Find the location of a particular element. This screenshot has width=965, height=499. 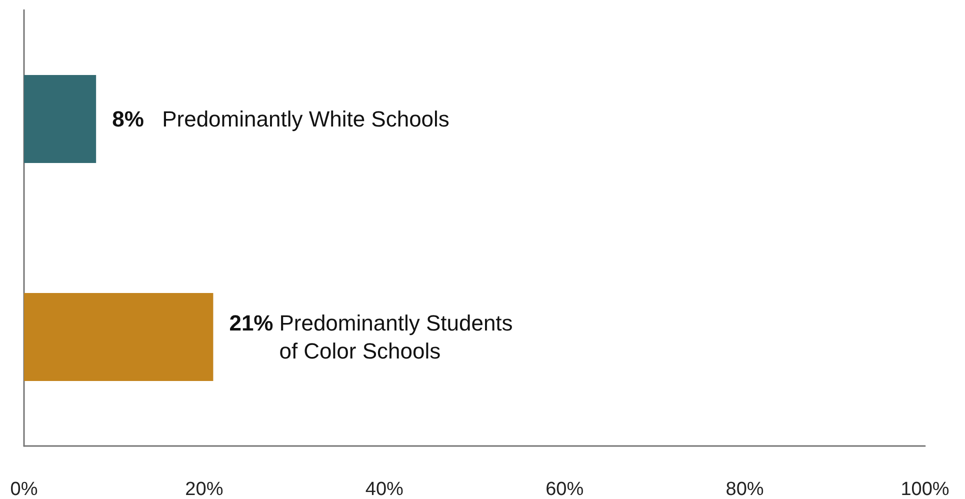

data-label: 21% is located at coordinates (251, 323).